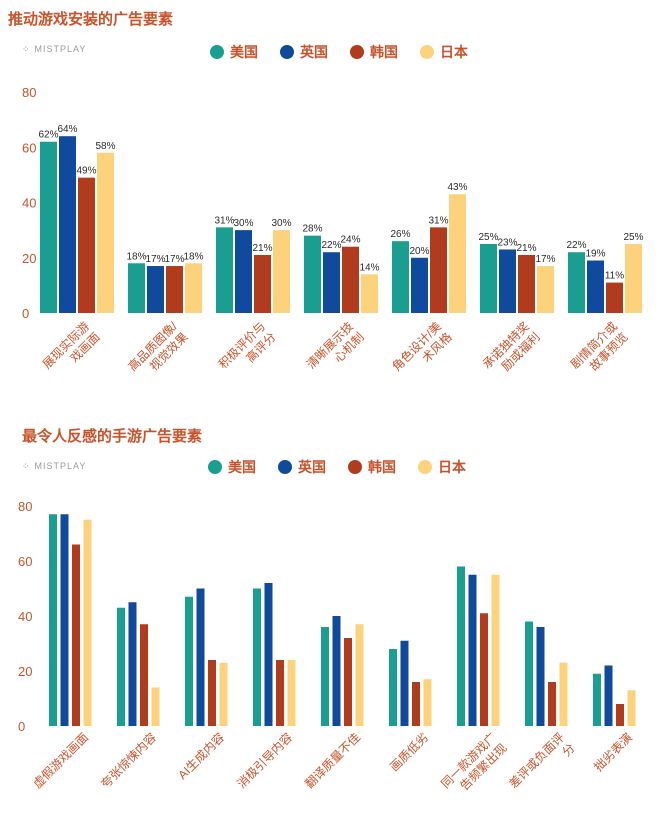 The width and height of the screenshot is (660, 817). Describe the element at coordinates (595, 254) in the screenshot. I see `data-label: 19%` at that location.